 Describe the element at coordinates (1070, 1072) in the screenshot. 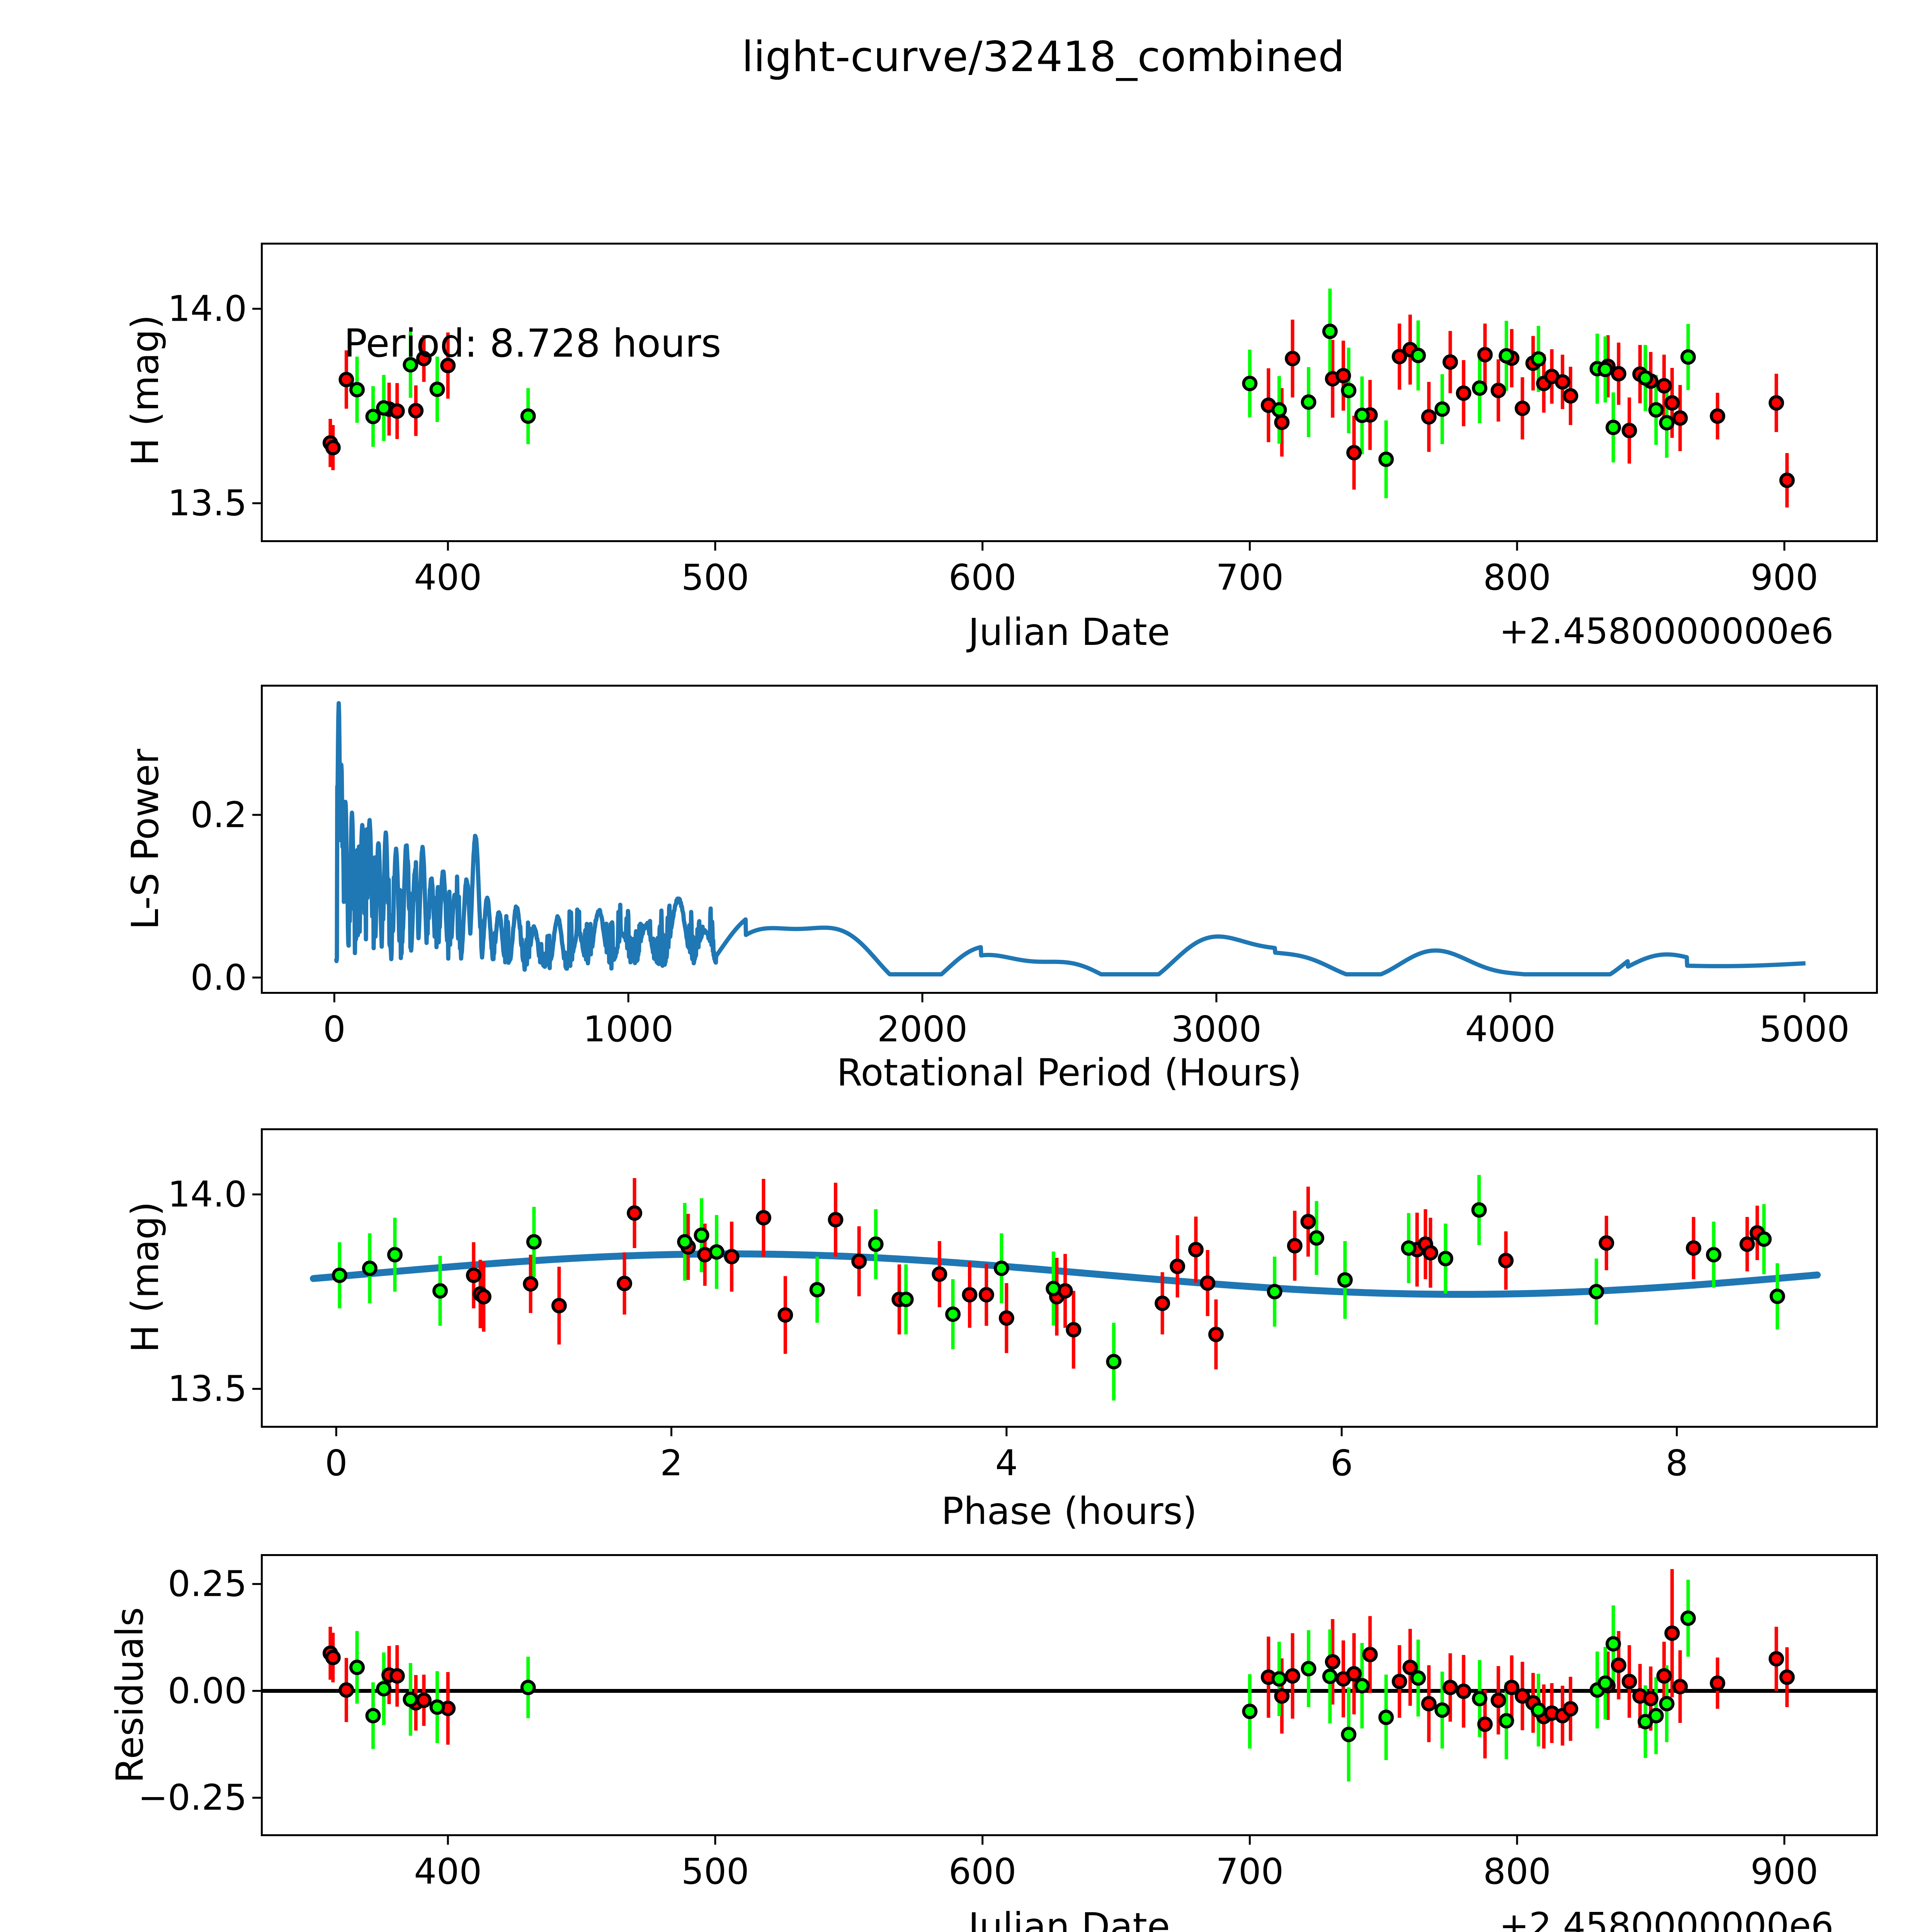

I see `panel2-xlabel: Rotational Period (Hours)` at that location.